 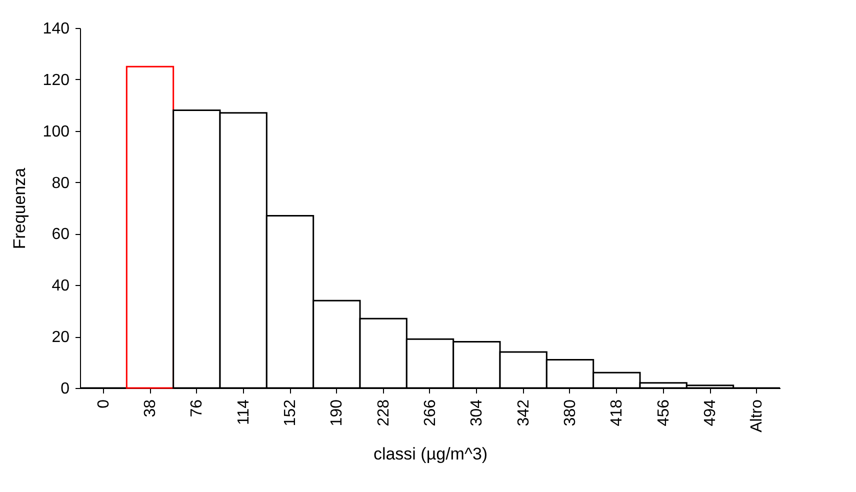 What do you see at coordinates (61, 183) in the screenshot?
I see `y-tick-label: 80` at bounding box center [61, 183].